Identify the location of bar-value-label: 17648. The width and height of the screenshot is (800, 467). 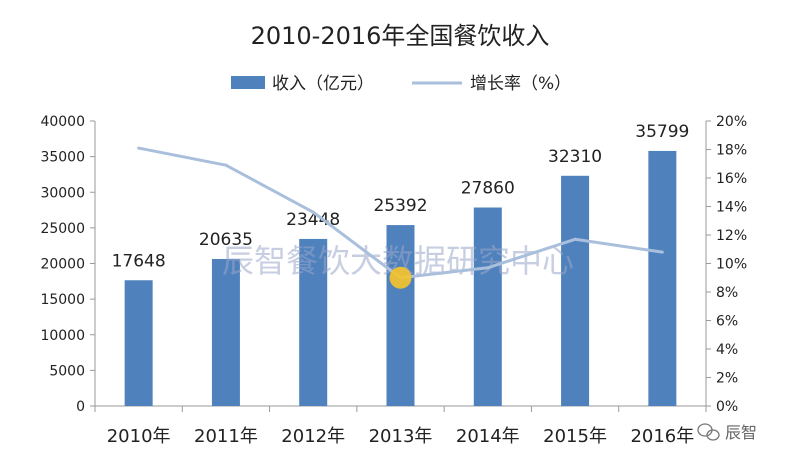
(139, 261).